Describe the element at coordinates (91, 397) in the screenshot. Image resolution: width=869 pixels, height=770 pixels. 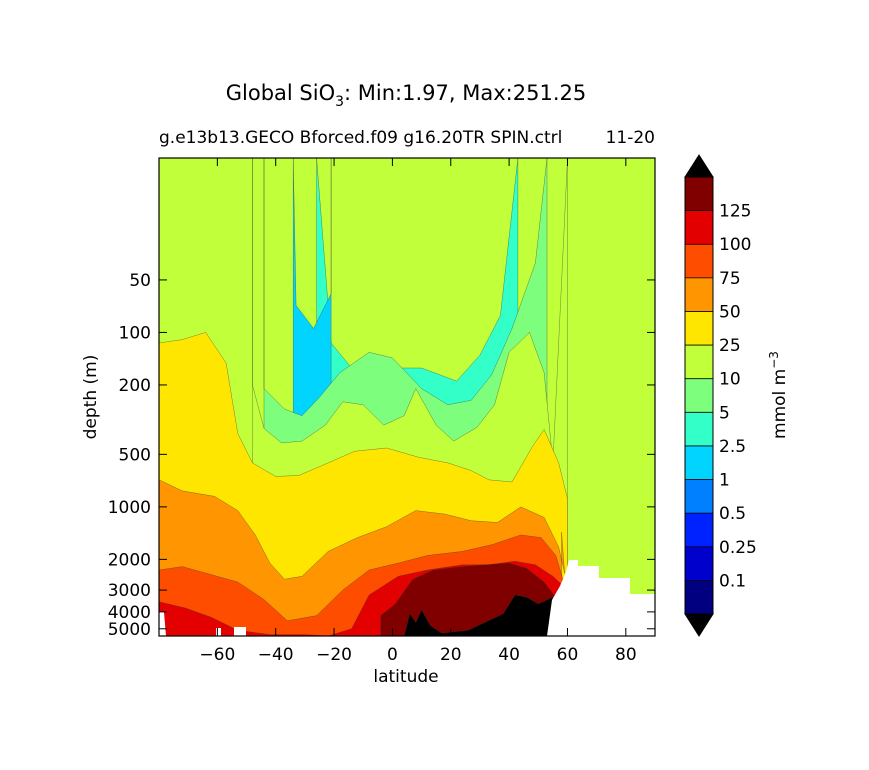
I see `y-axis-label: depth (m)` at that location.